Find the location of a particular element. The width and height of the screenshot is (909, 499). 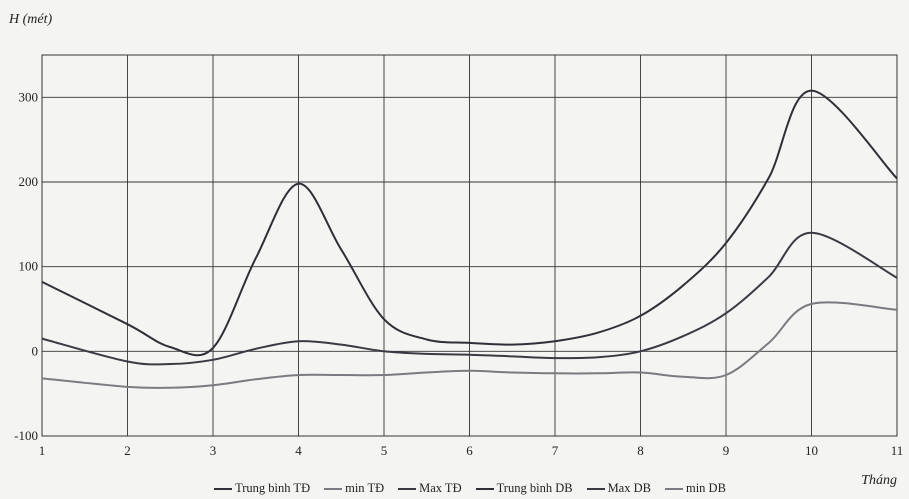

x-tick-label: 6 is located at coordinates (469, 450).